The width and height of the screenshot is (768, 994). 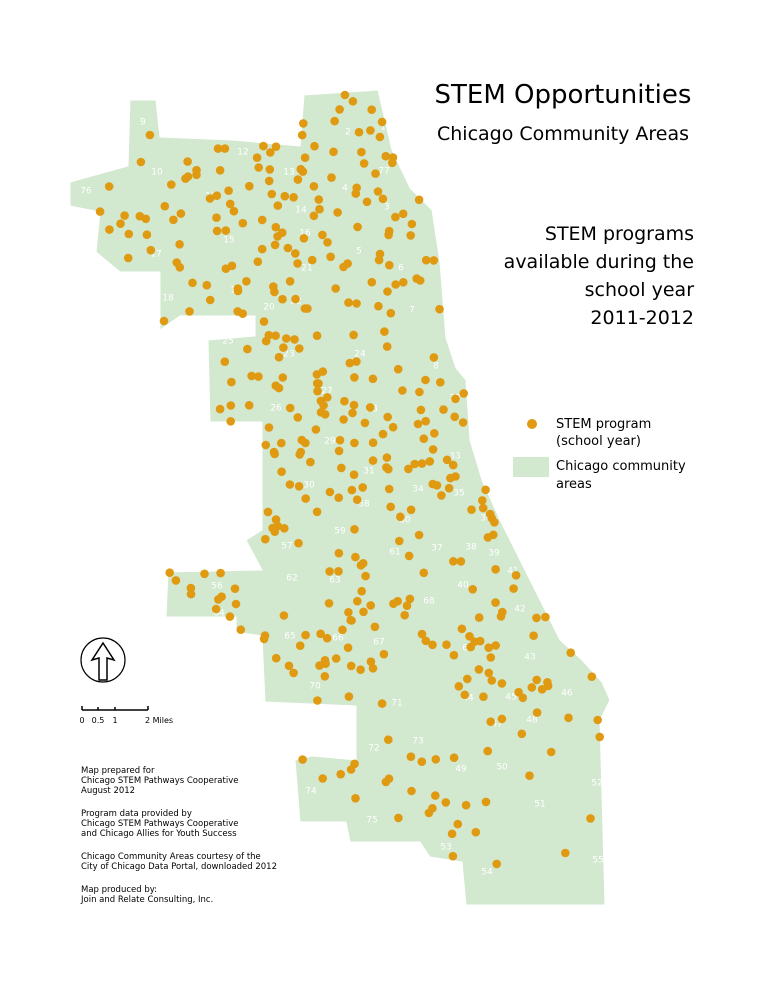 I want to click on area-label: 47, so click(x=496, y=725).